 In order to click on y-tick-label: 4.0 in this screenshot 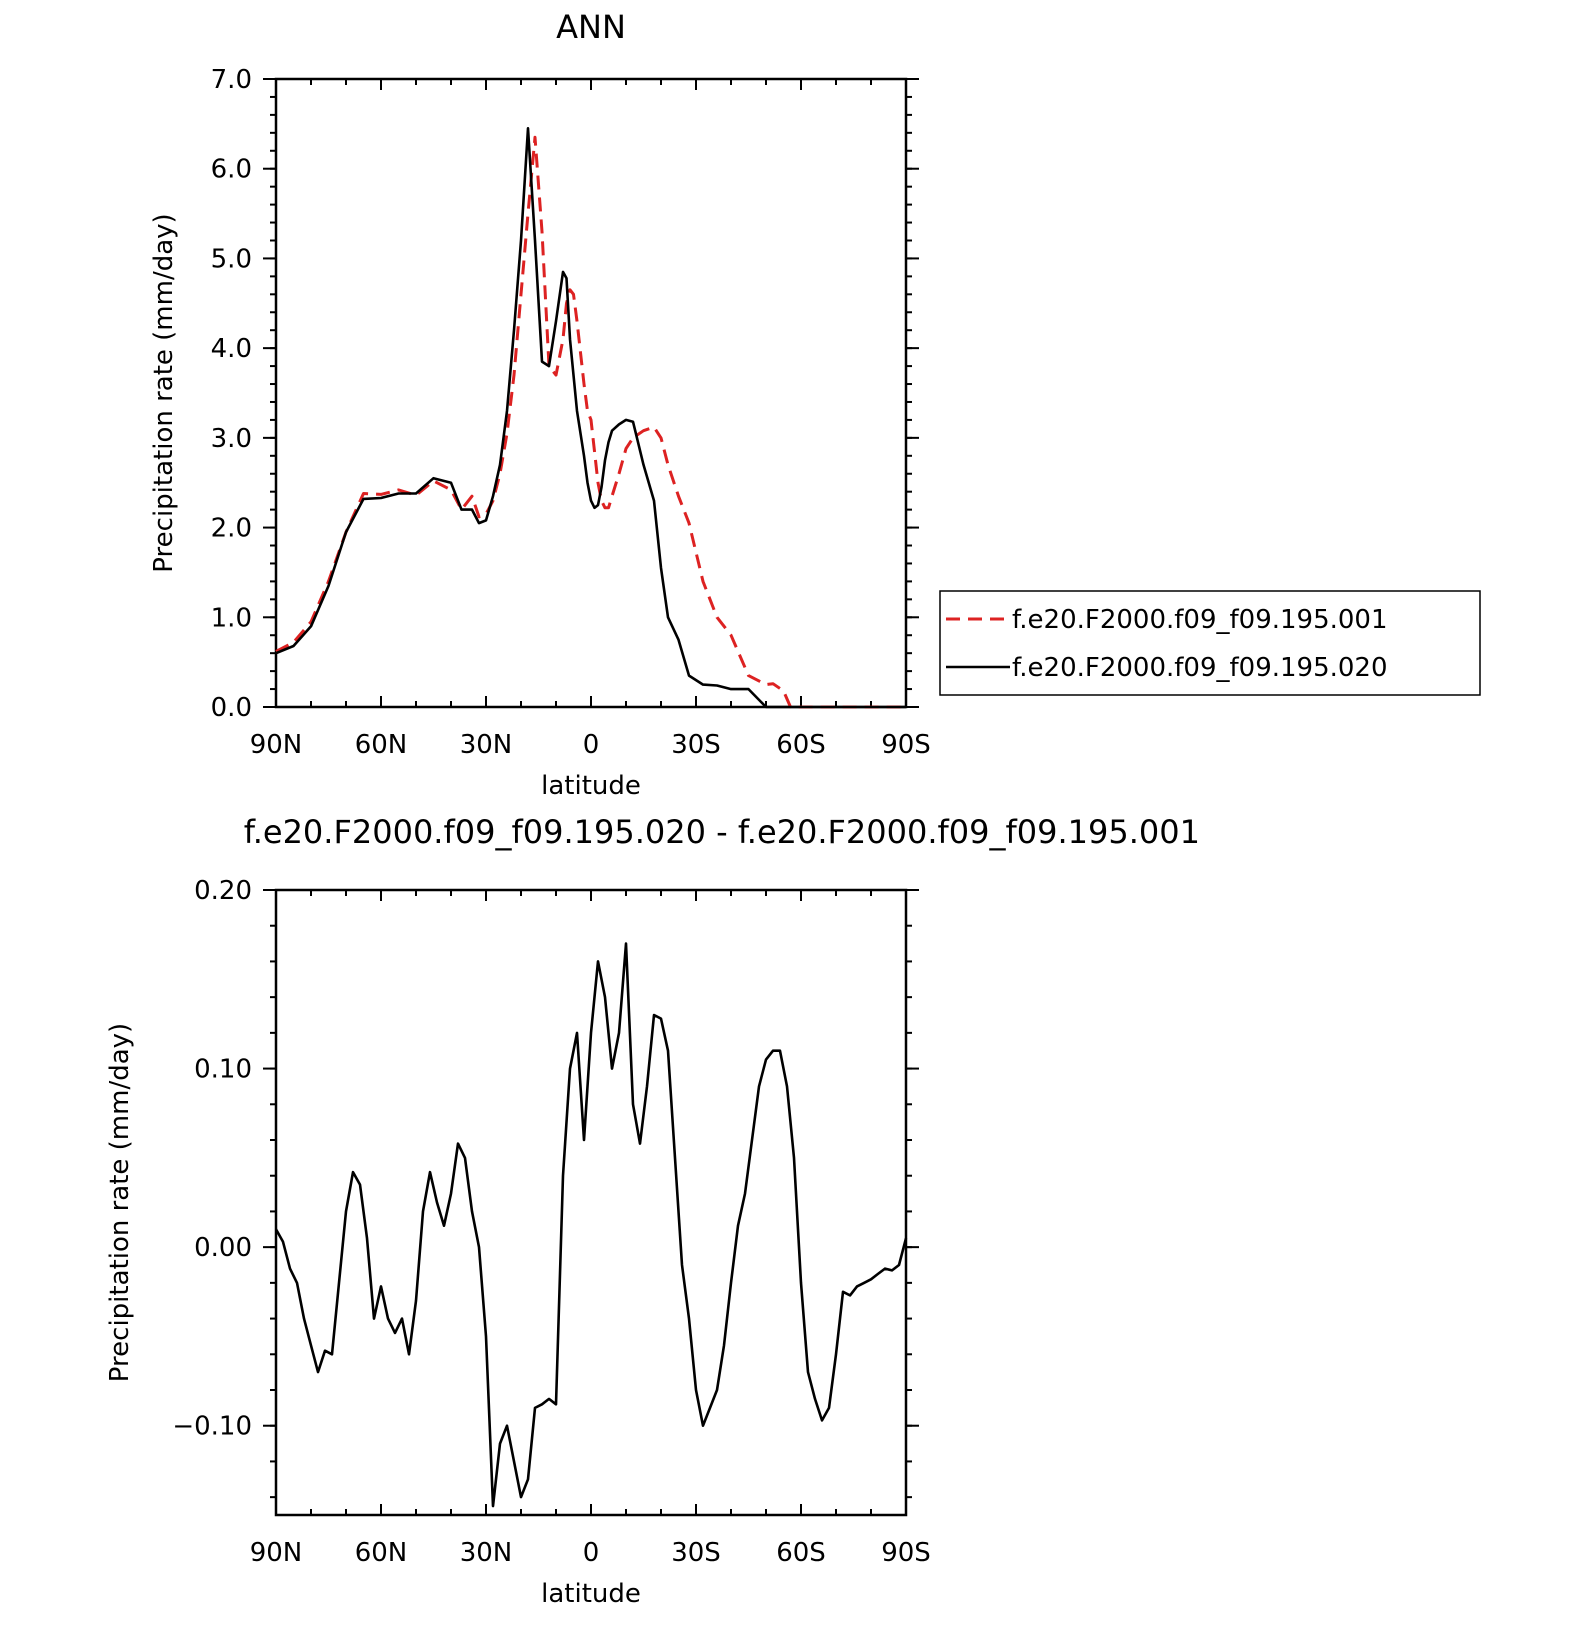, I will do `click(231, 349)`.